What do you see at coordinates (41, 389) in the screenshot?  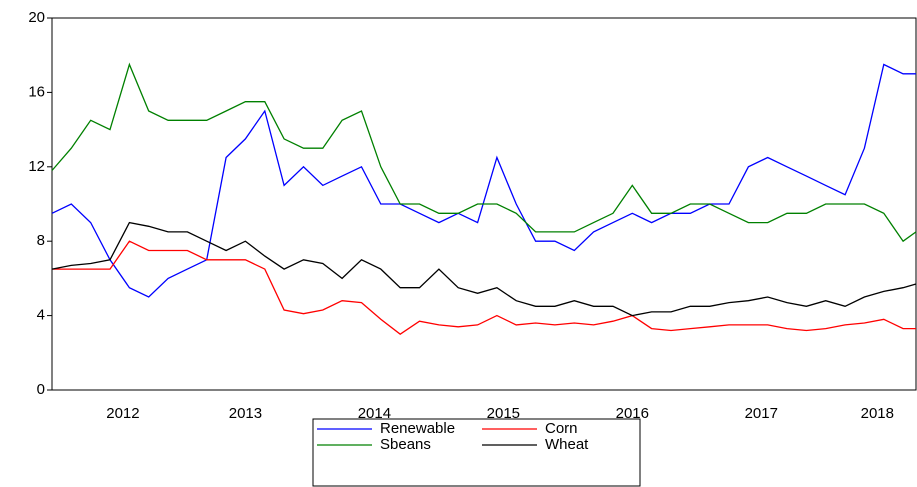 I see `y-tick-label: 0` at bounding box center [41, 389].